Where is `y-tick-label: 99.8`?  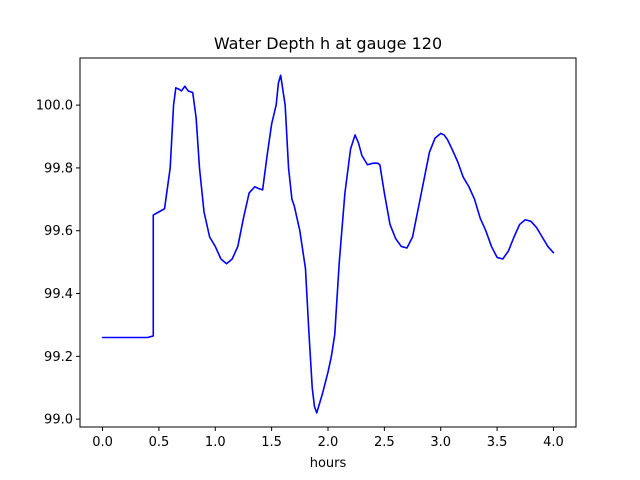 y-tick-label: 99.8 is located at coordinates (58, 168).